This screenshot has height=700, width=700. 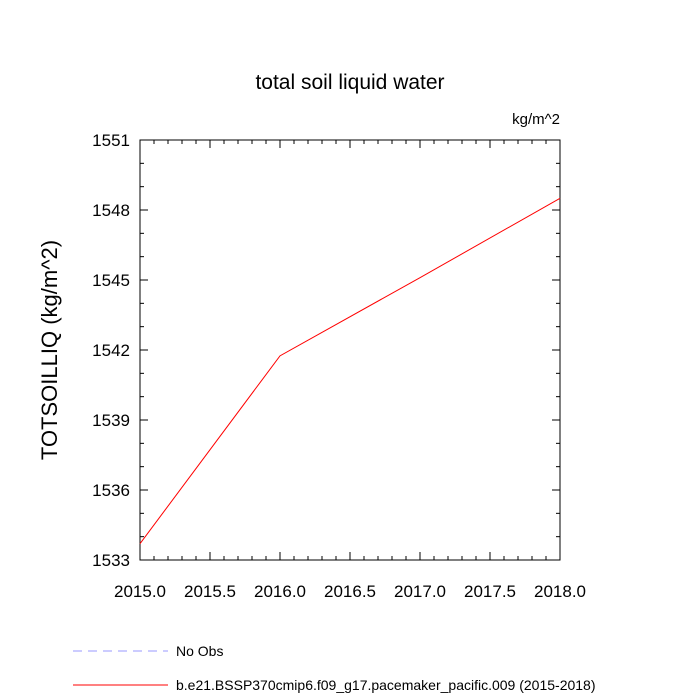 What do you see at coordinates (111, 560) in the screenshot?
I see `y-tick-label: 1533` at bounding box center [111, 560].